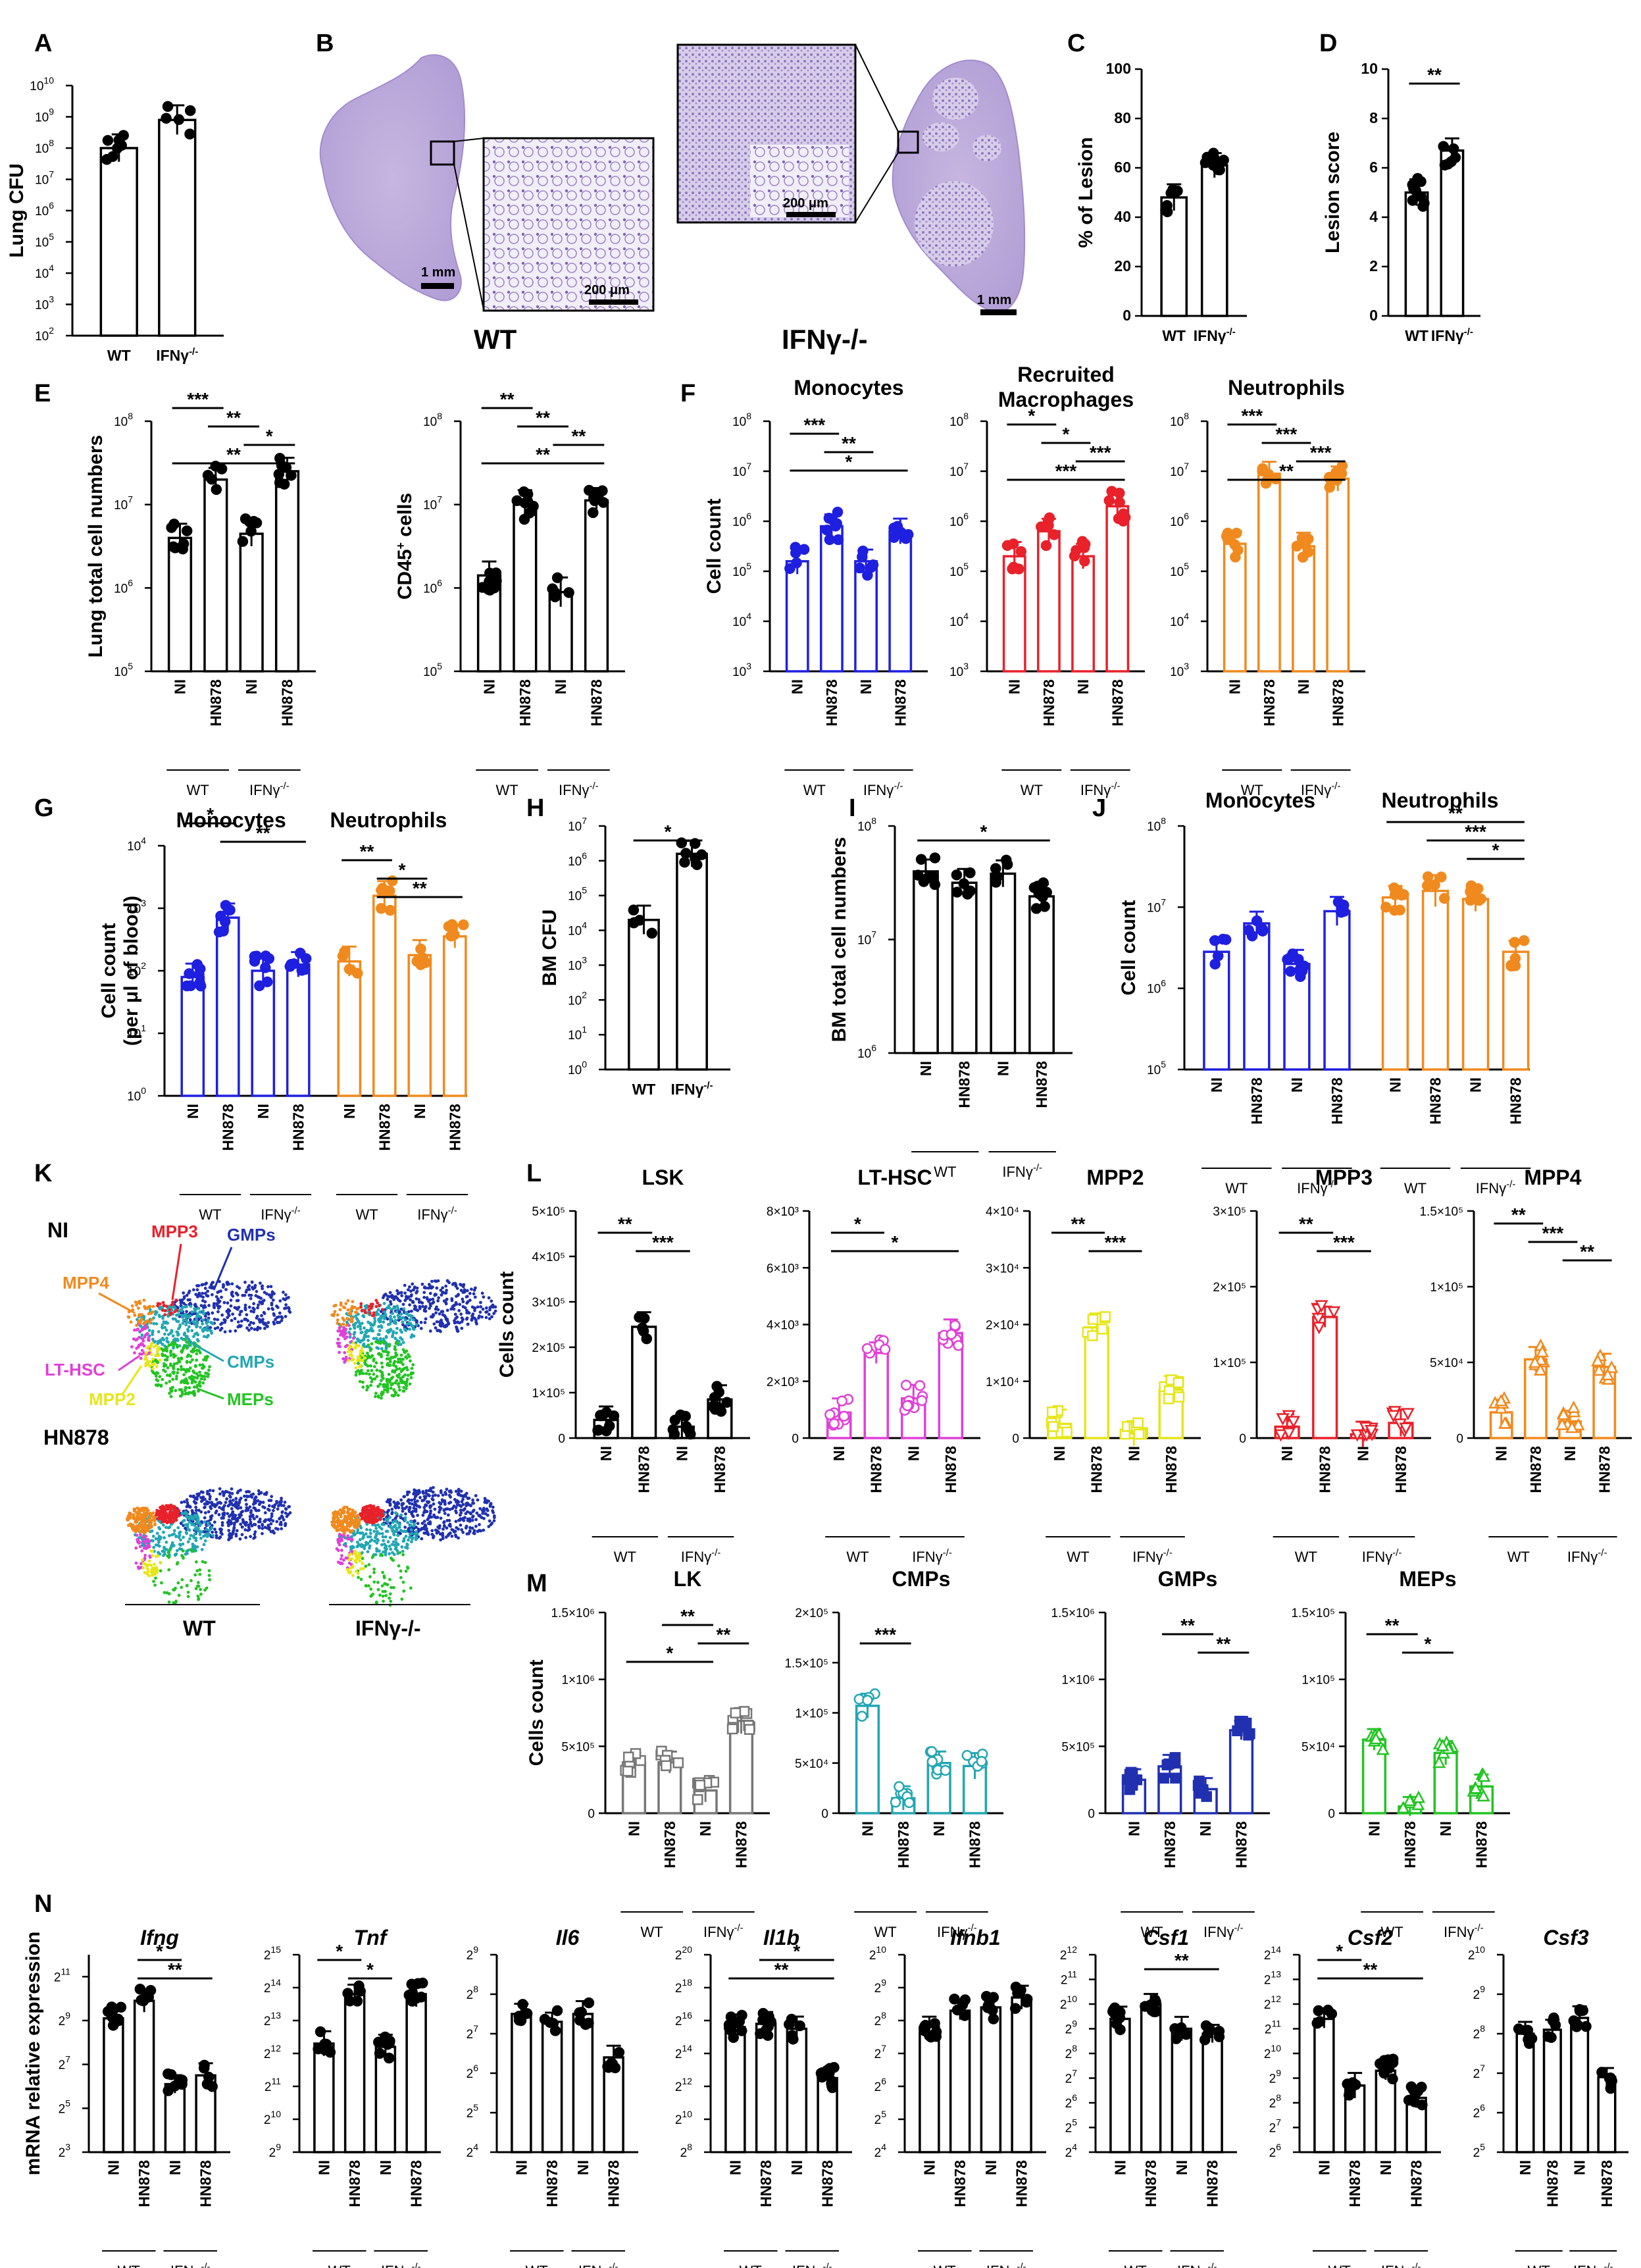 The image size is (1641, 2268). I want to click on y-tick-label: 105, so click(577, 895).